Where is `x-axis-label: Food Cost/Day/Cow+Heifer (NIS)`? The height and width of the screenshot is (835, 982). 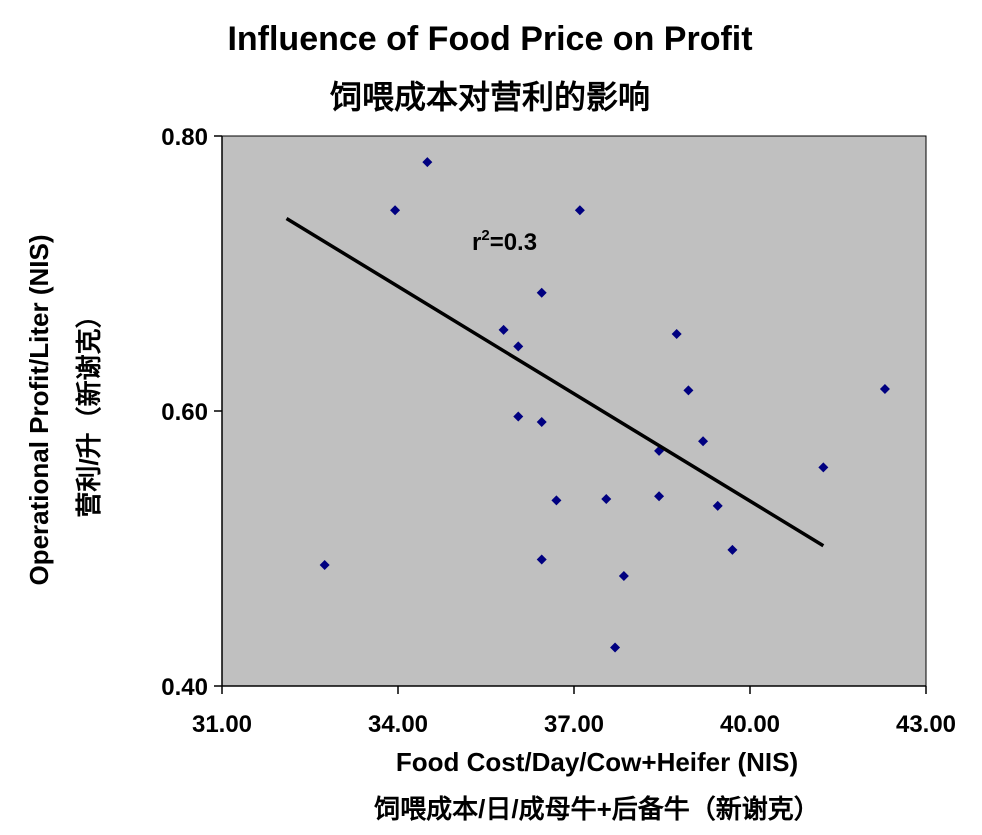 x-axis-label: Food Cost/Day/Cow+Heifer (NIS) is located at coordinates (597, 762).